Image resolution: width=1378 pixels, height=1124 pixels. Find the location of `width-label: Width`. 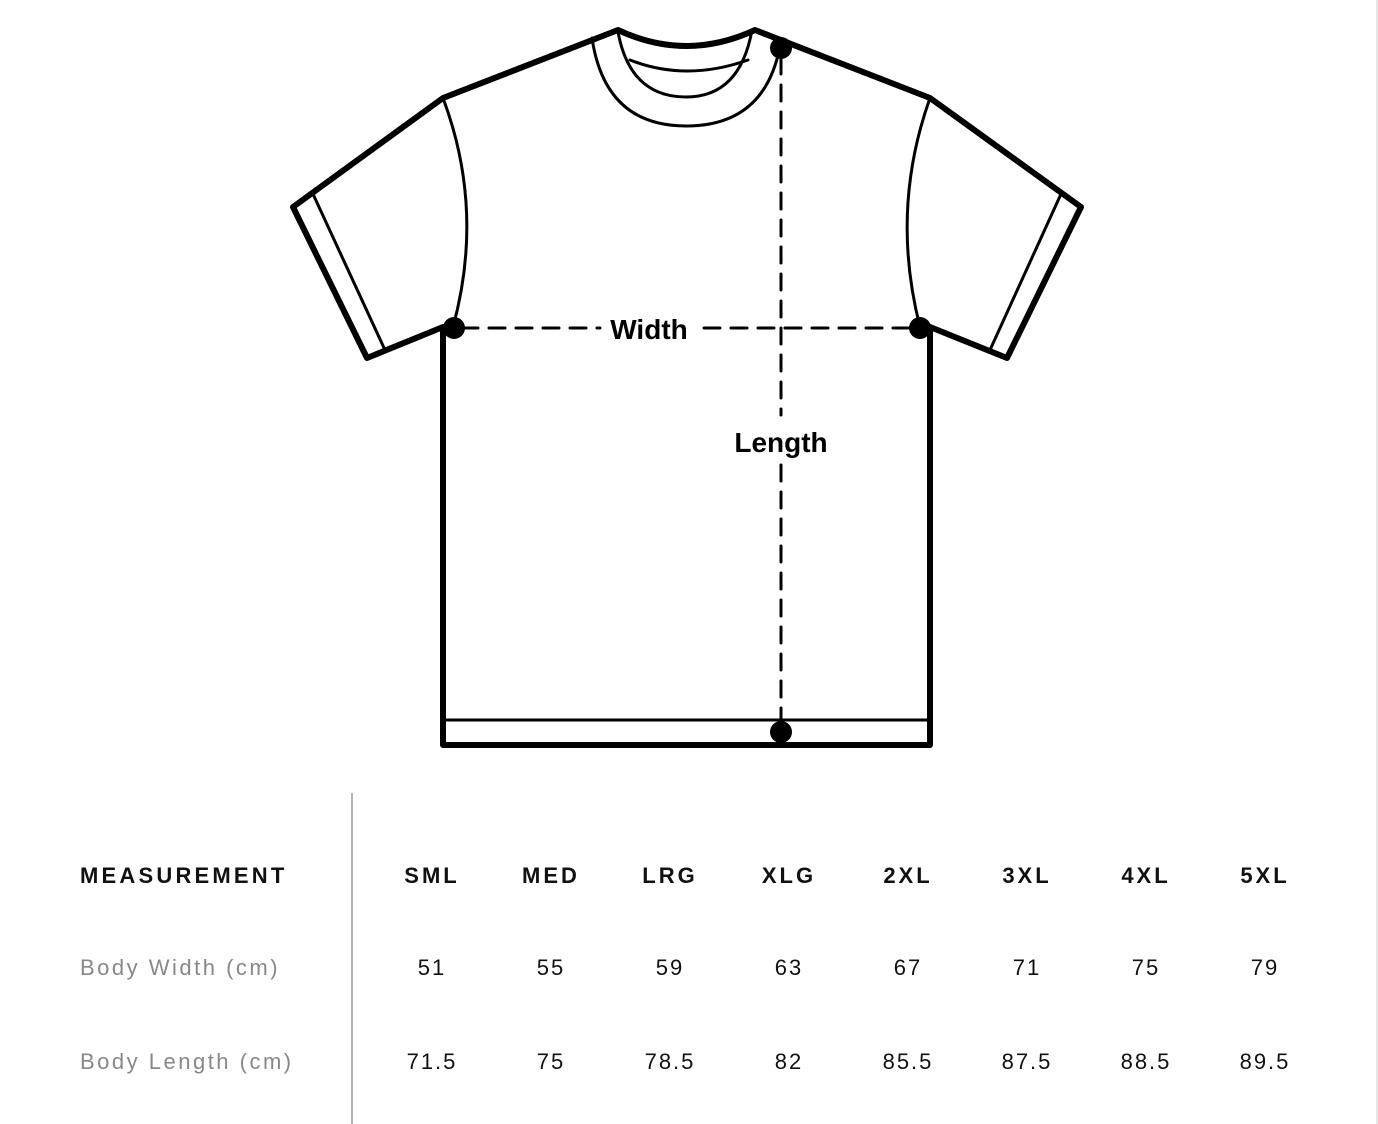

width-label: Width is located at coordinates (649, 329).